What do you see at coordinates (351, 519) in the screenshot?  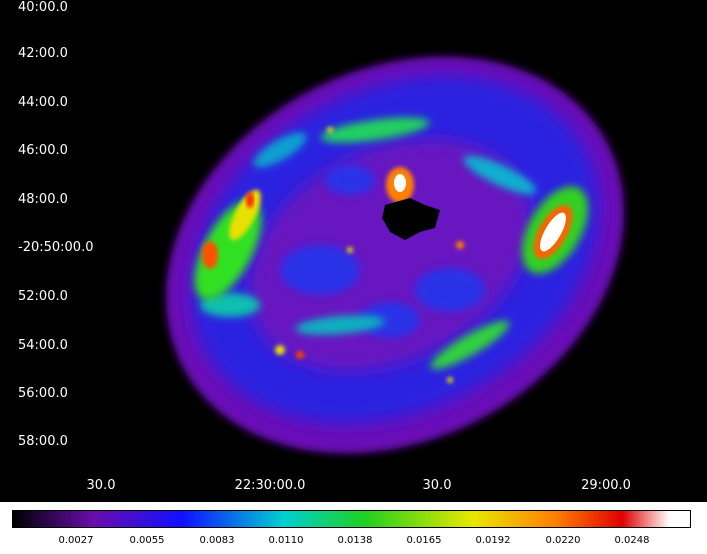 I see `colorbar` at bounding box center [351, 519].